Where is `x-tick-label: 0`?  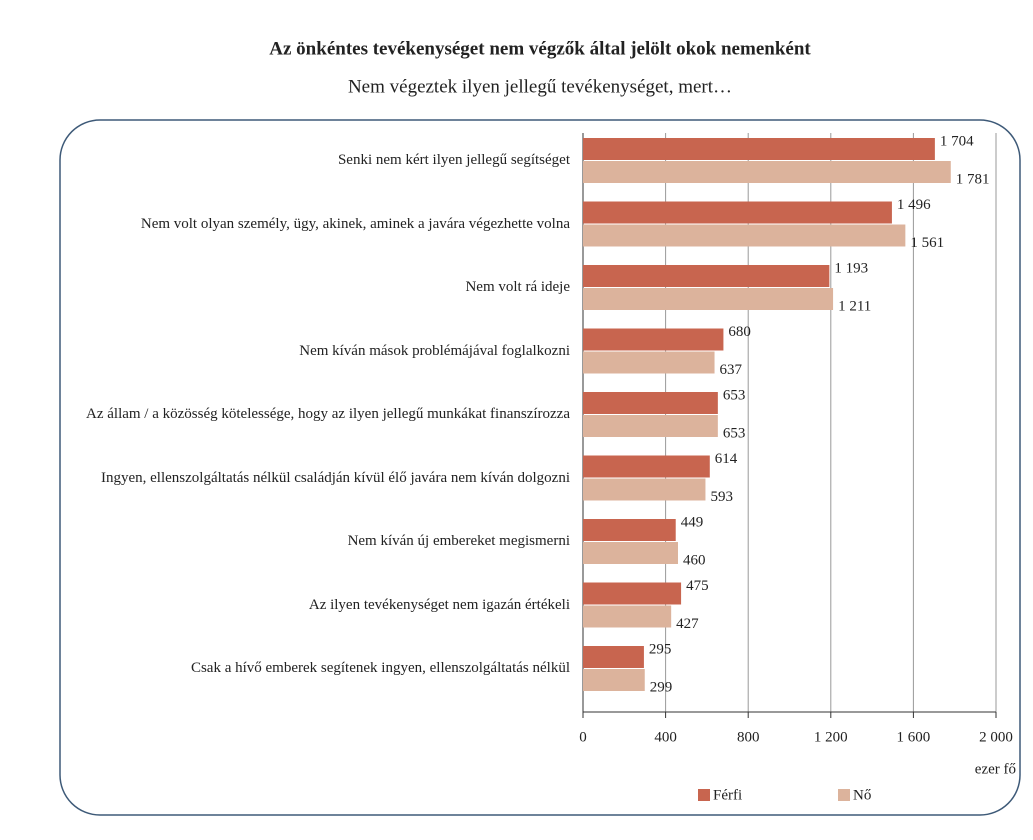 x-tick-label: 0 is located at coordinates (583, 737).